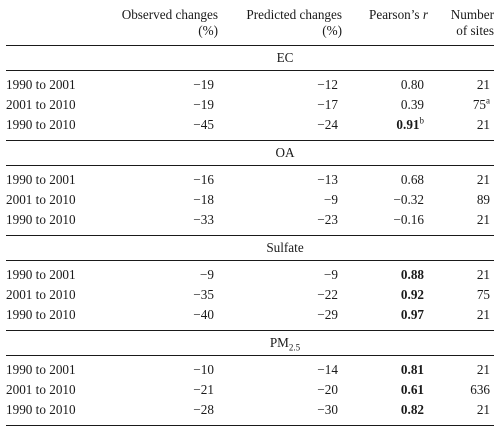 Image resolution: width=500 pixels, height=426 pixels. What do you see at coordinates (412, 274) in the screenshot?
I see `r-value: 0.88` at bounding box center [412, 274].